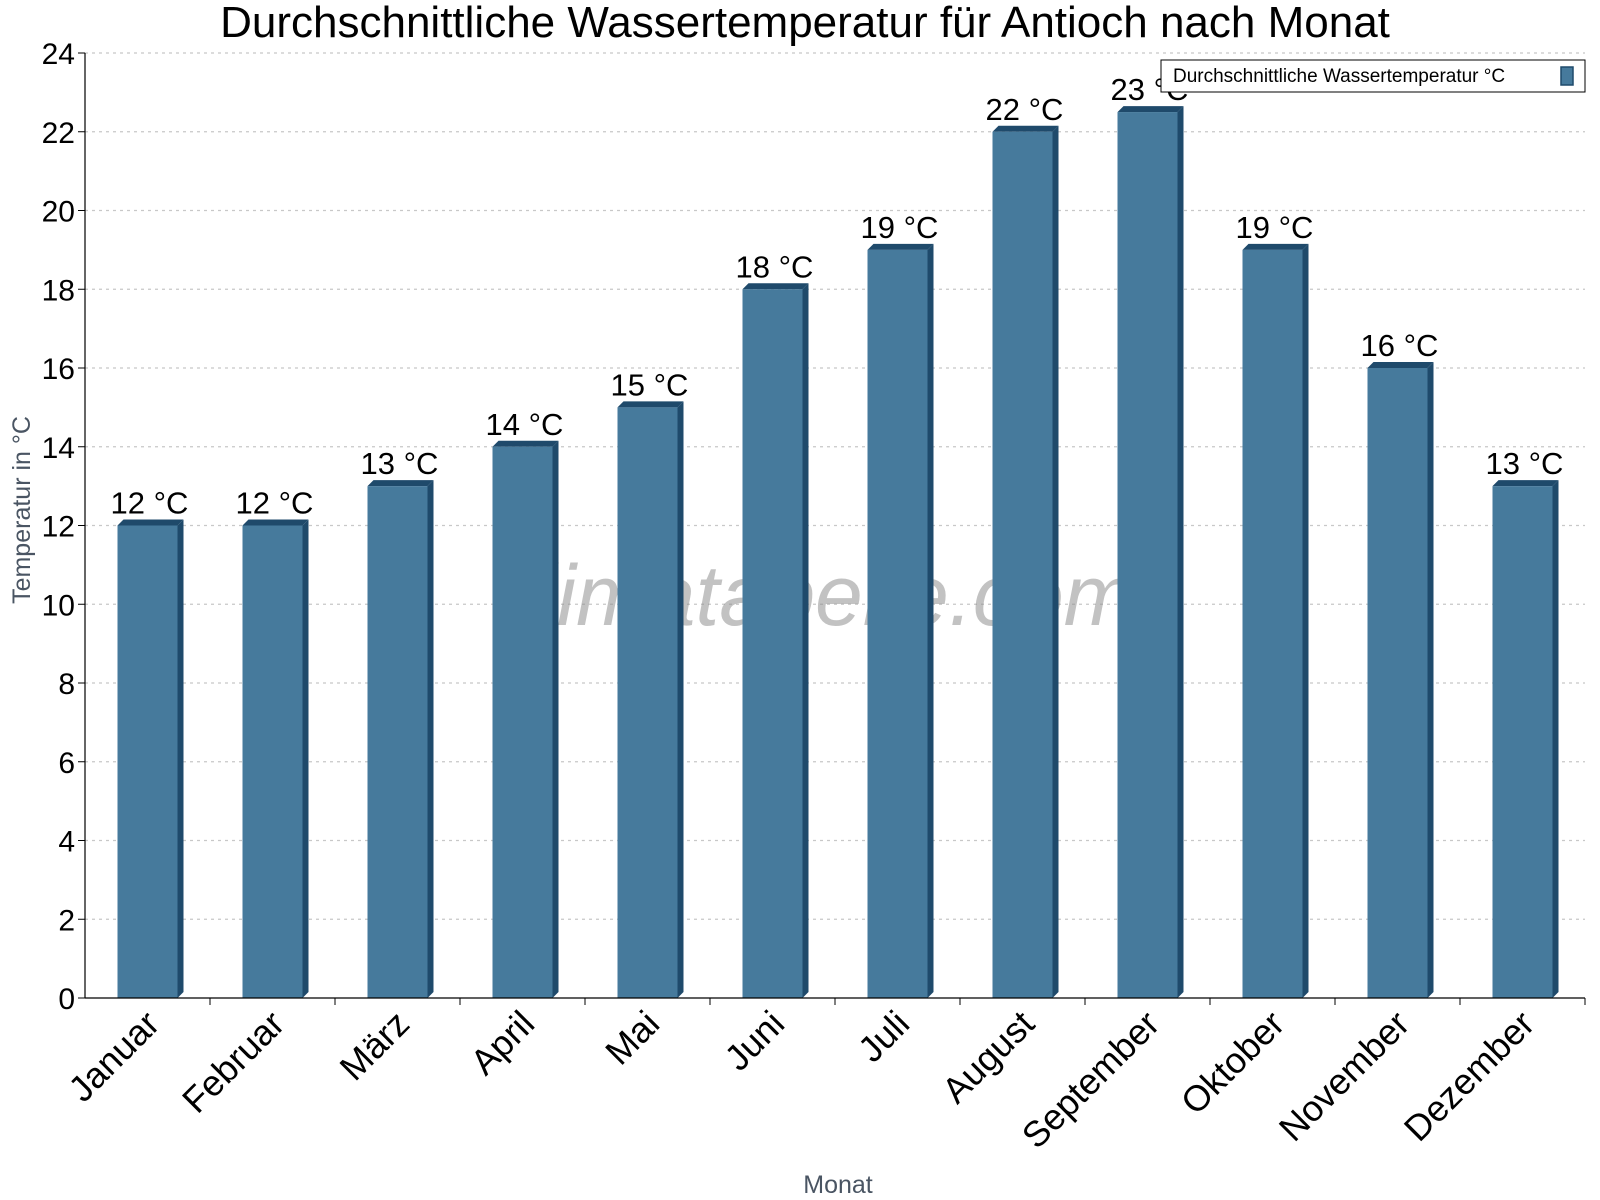 This screenshot has width=1600, height=1200. I want to click on legend: Durchschnittliche Wassertemperatur °C, so click(1373, 76).